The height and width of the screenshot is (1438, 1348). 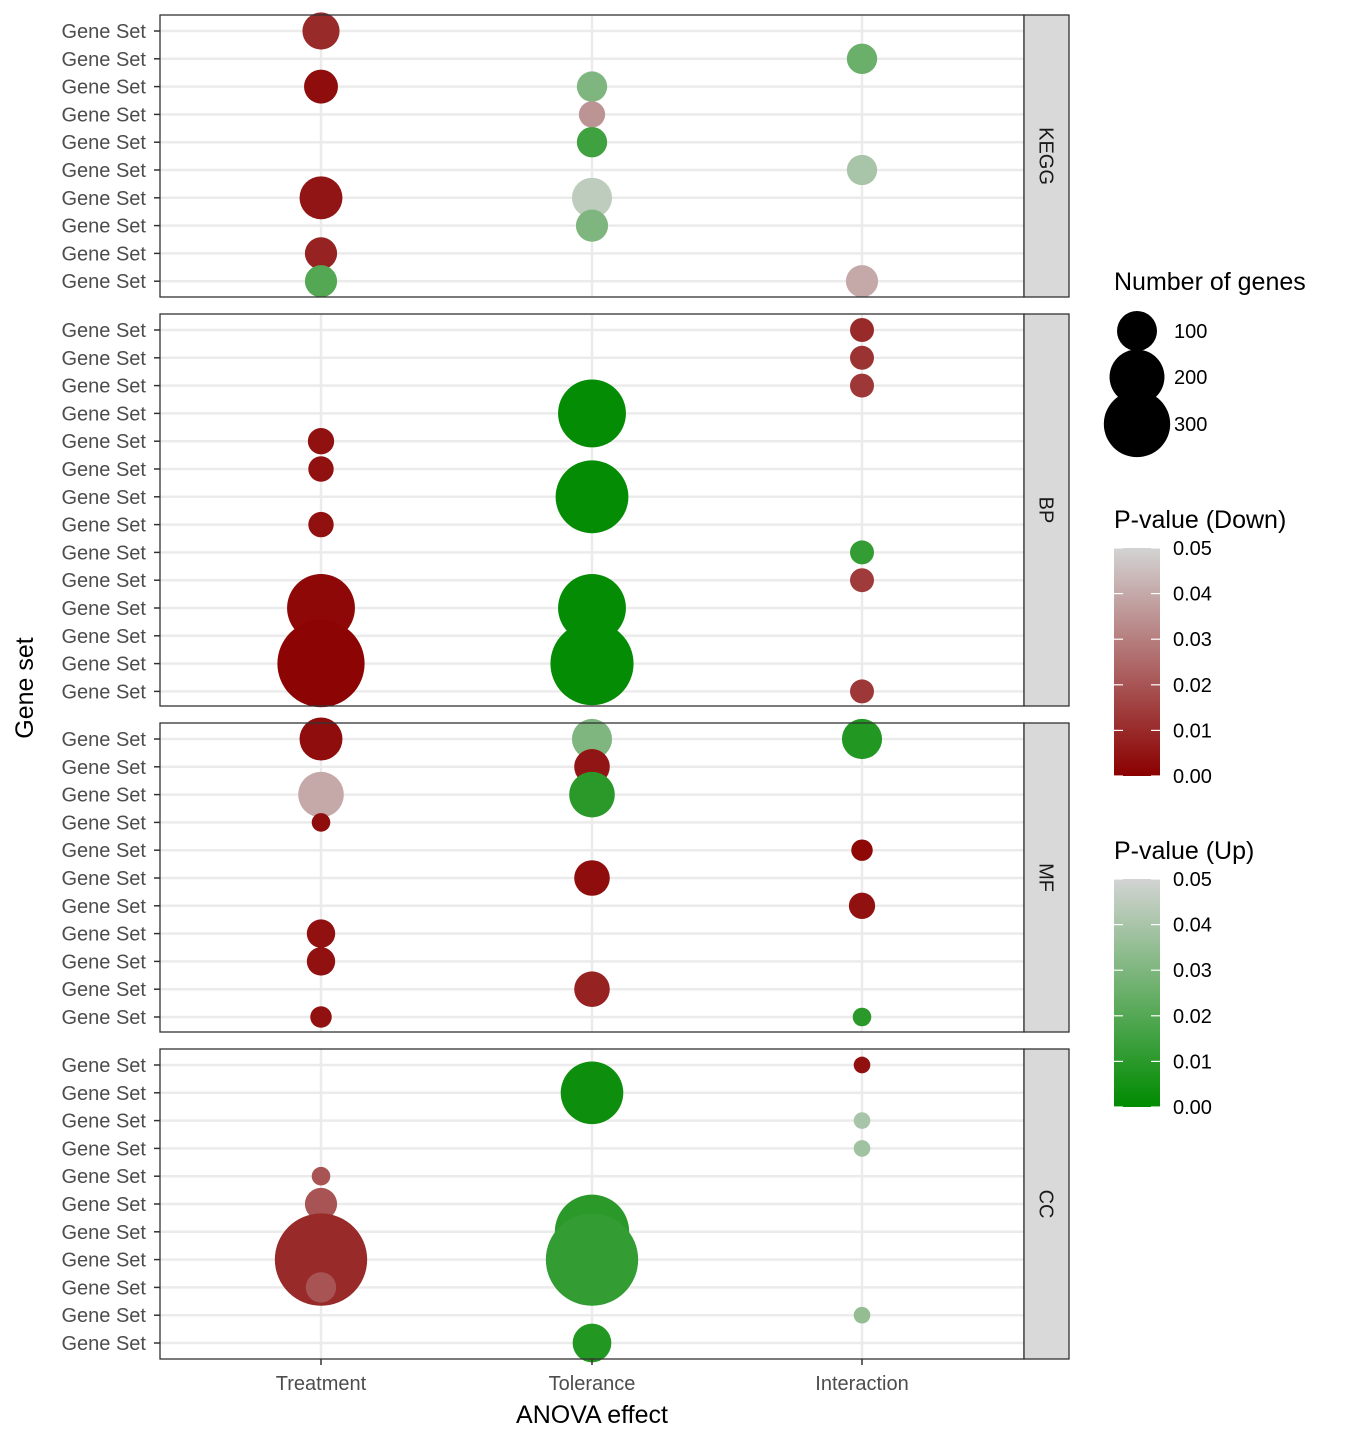 I want to click on x-tick-label: Interaction, so click(x=861, y=1384).